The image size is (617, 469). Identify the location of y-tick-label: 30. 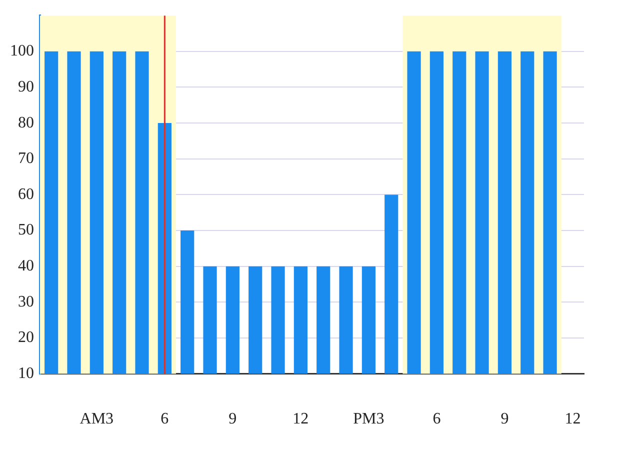
(26, 301).